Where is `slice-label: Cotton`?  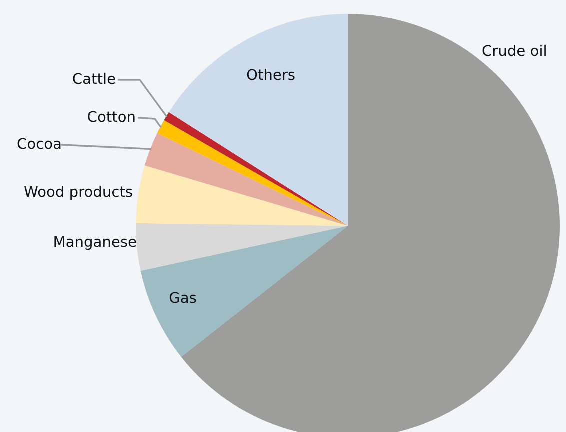
slice-label: Cotton is located at coordinates (111, 116).